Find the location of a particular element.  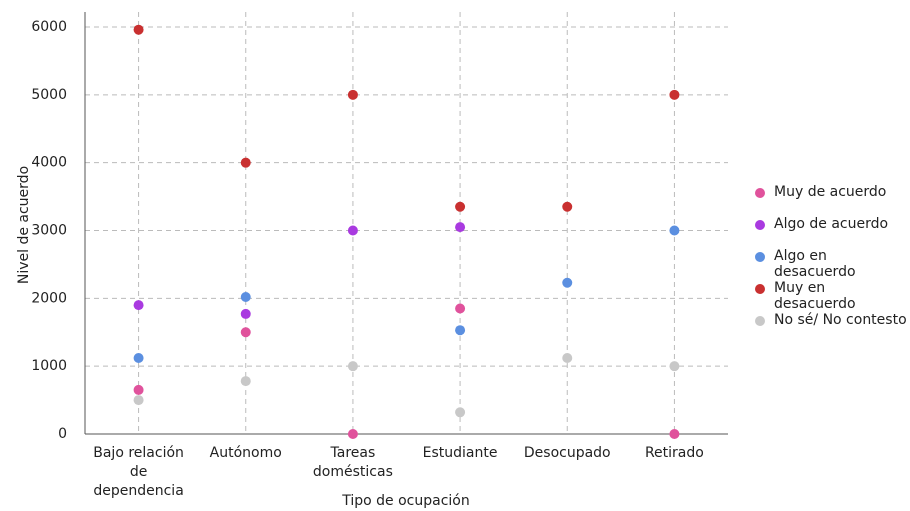

y-tick-label: 3000 is located at coordinates (49, 231).